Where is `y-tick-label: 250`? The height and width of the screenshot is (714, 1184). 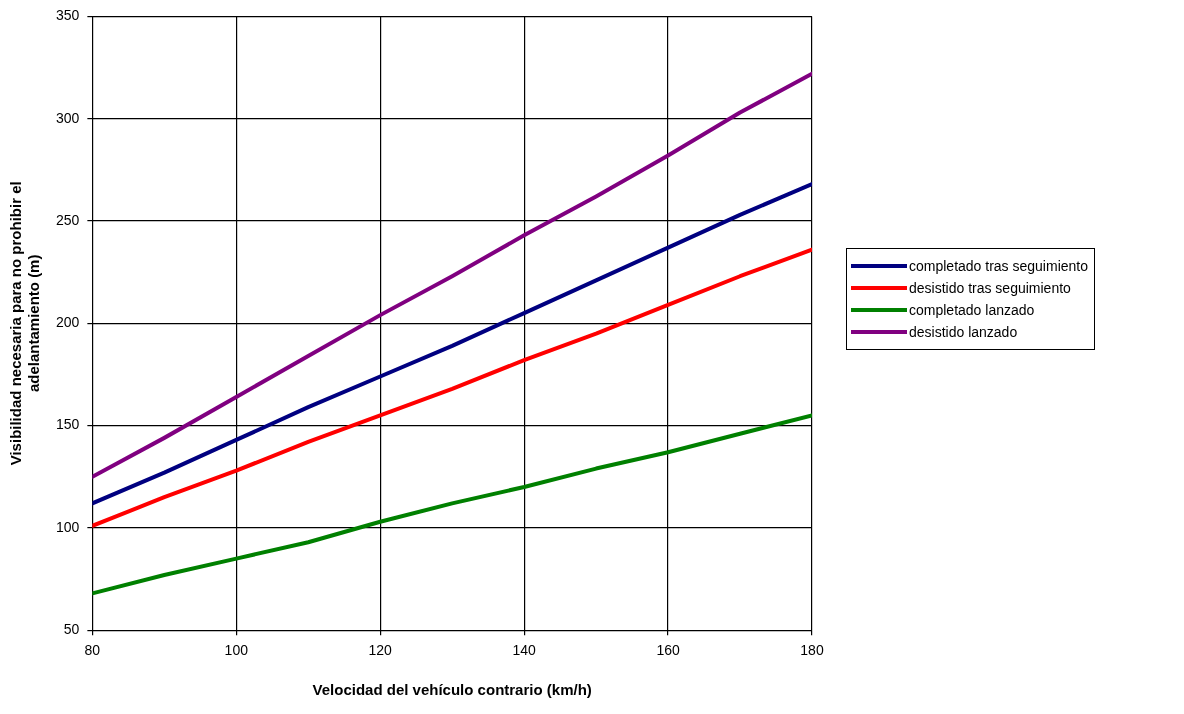
y-tick-label: 250 is located at coordinates (68, 219).